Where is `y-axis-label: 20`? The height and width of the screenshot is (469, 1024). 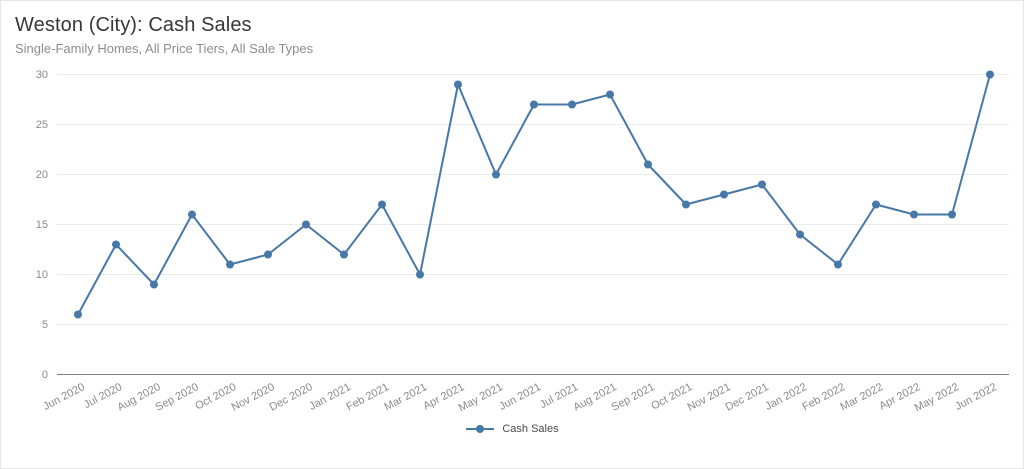 y-axis-label: 20 is located at coordinates (41, 174).